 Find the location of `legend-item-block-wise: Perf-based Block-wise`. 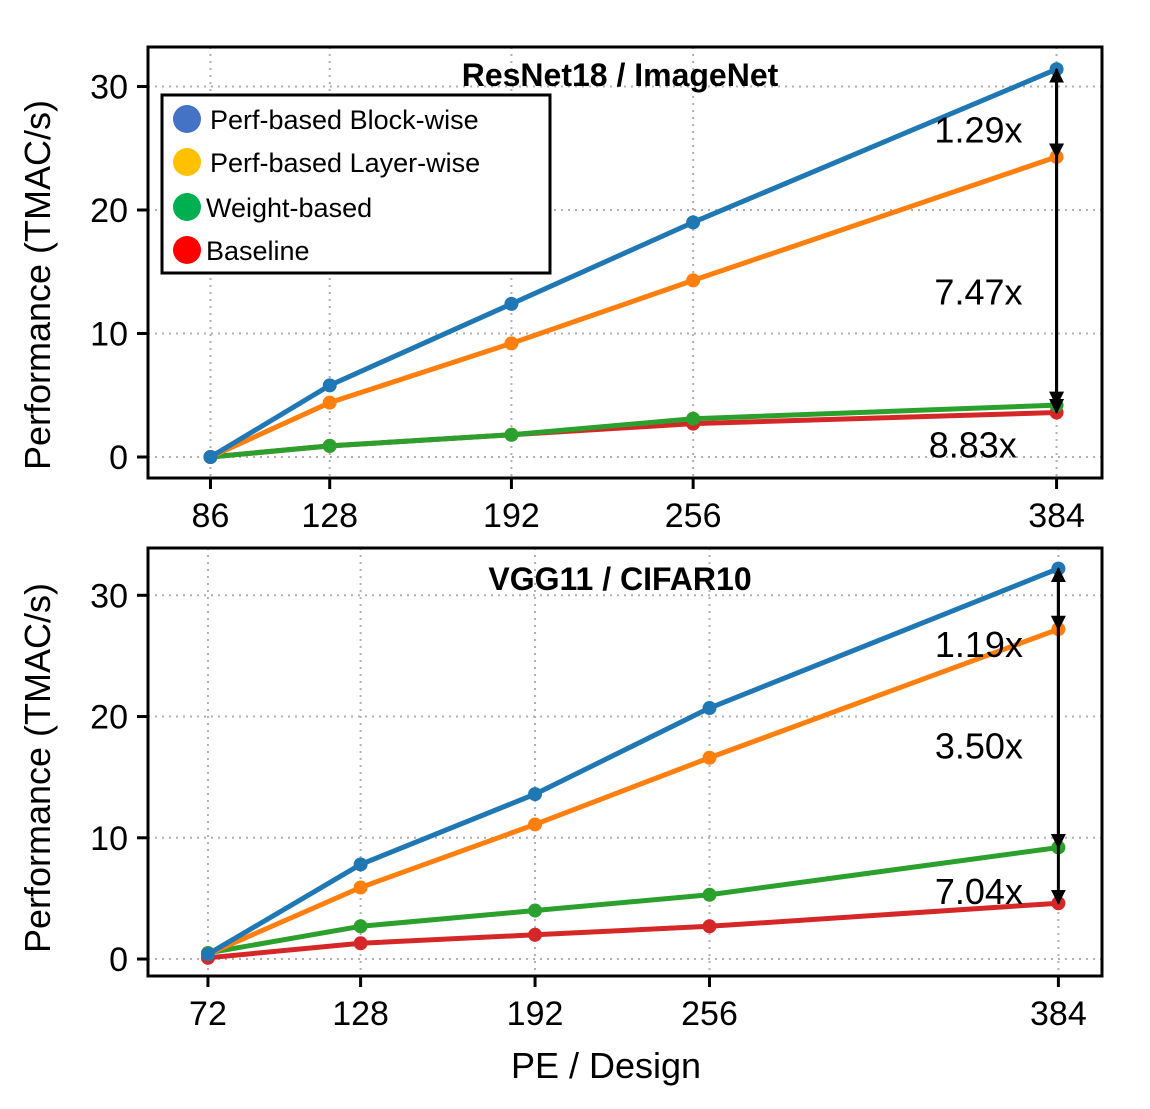

legend-item-block-wise: Perf-based Block-wise is located at coordinates (326, 120).